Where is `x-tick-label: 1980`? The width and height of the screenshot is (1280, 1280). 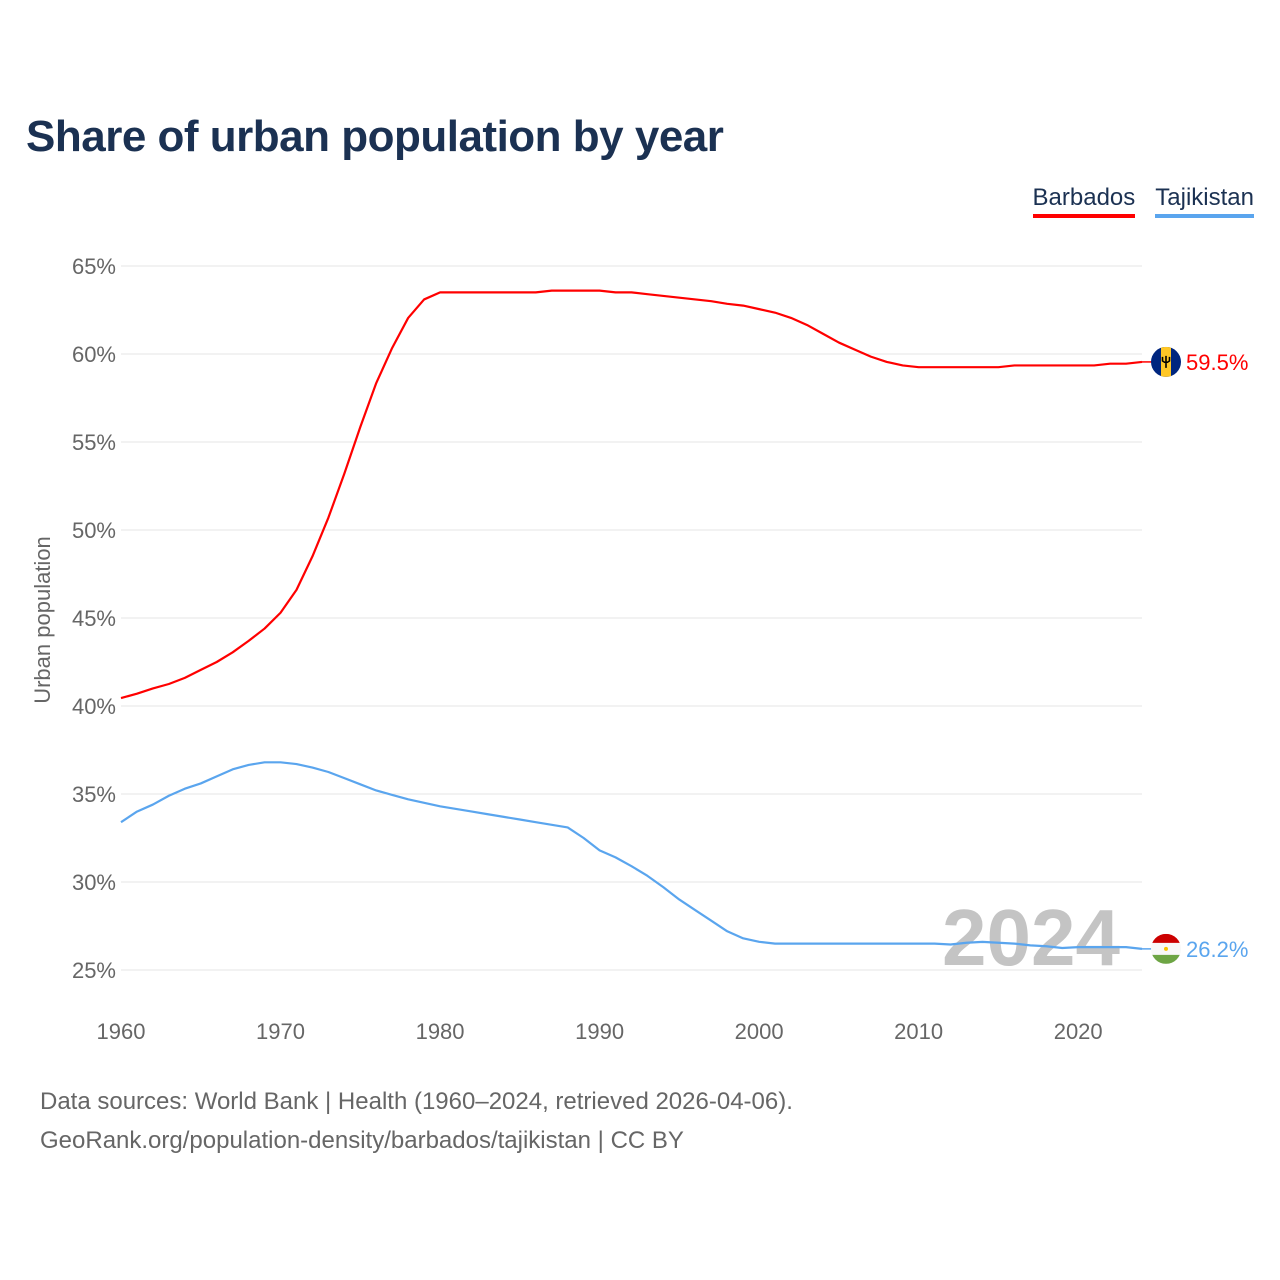
x-tick-label: 1980 is located at coordinates (440, 1031).